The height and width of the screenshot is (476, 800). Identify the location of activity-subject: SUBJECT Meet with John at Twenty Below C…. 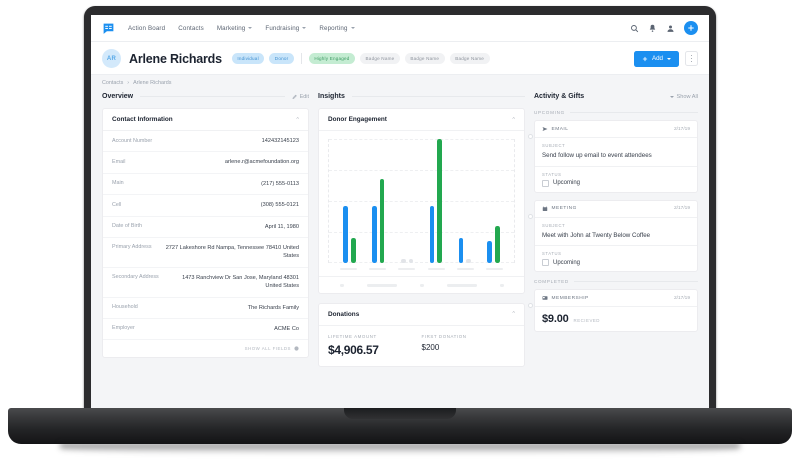
(616, 232).